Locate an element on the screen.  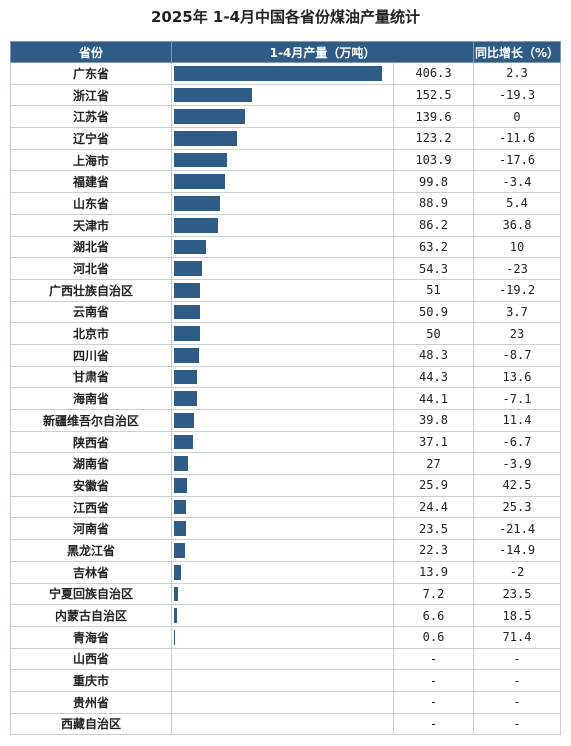
table-row: 广西壮族自治区 51 -19.2 is located at coordinates (285, 290).